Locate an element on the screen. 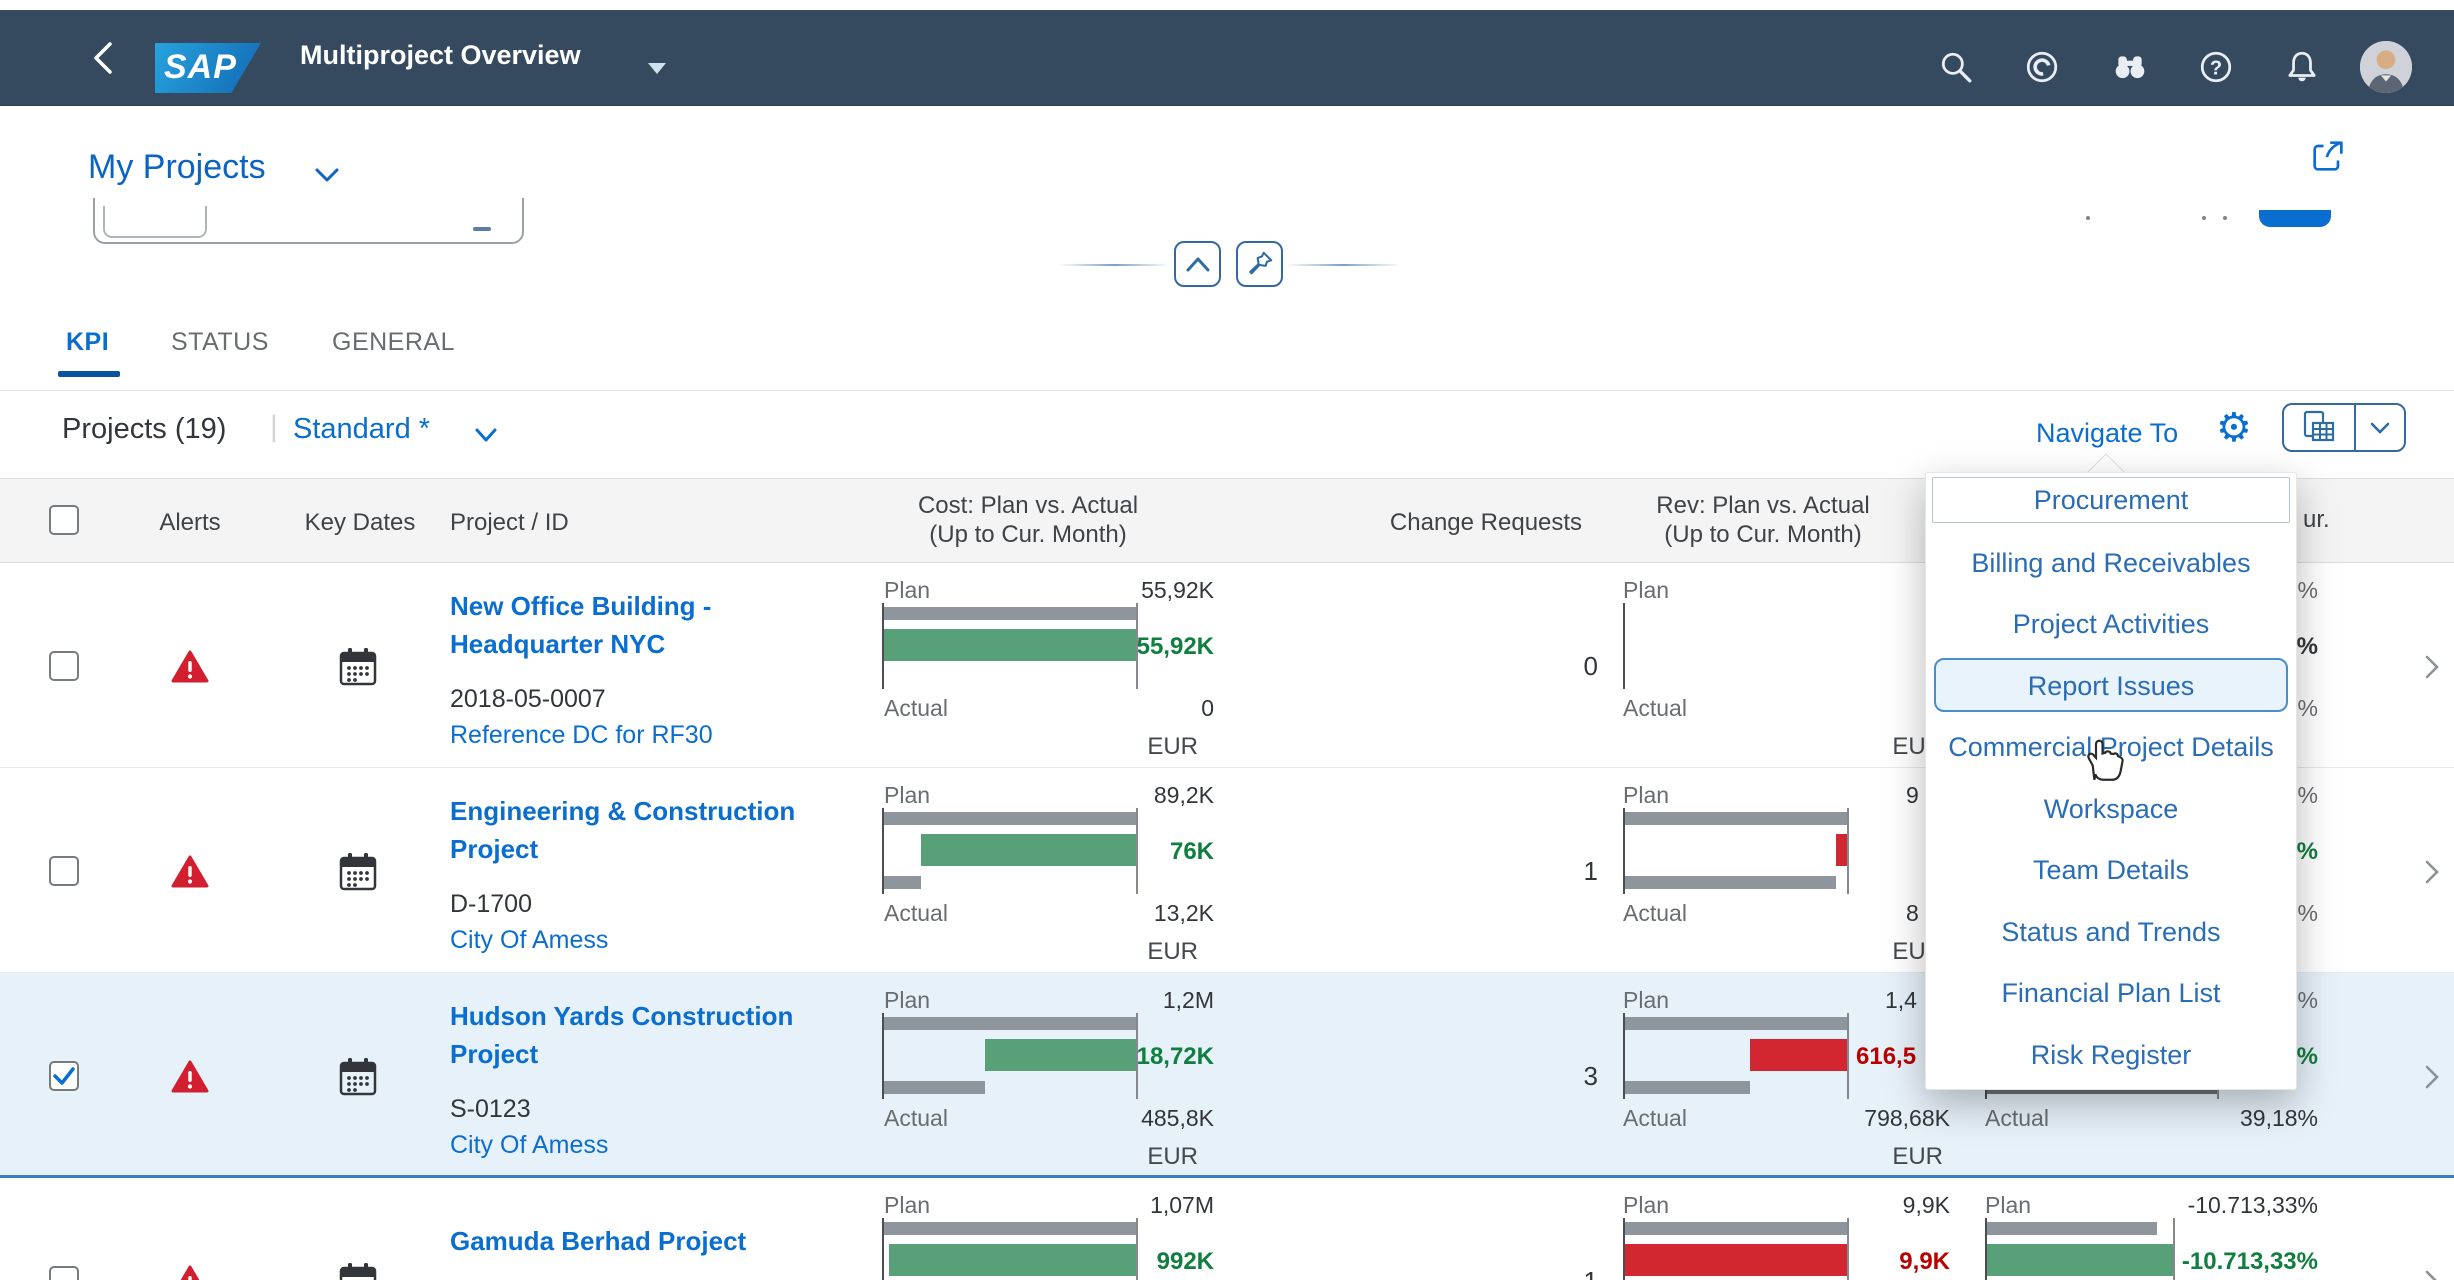  app-title-caret-icon is located at coordinates (657, 68).